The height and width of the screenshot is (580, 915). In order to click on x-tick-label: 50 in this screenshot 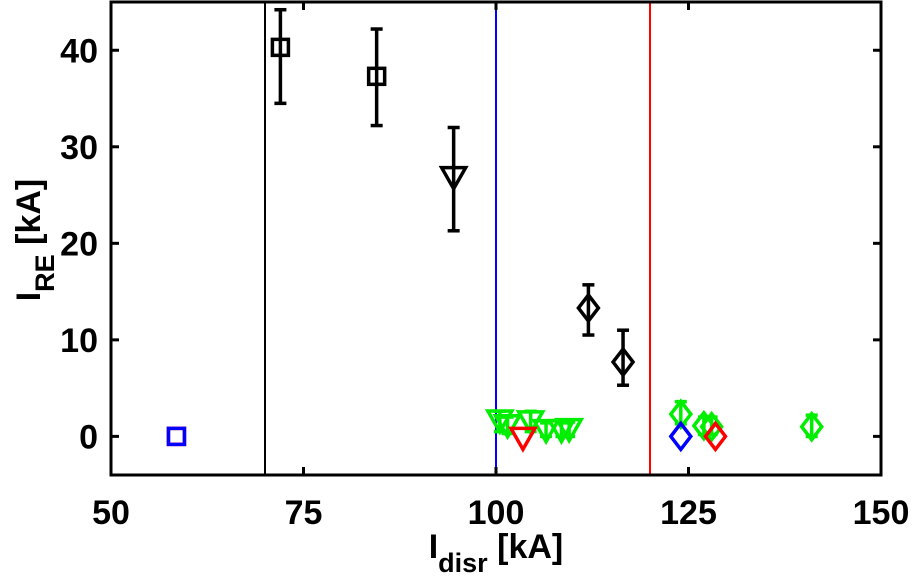, I will do `click(111, 513)`.